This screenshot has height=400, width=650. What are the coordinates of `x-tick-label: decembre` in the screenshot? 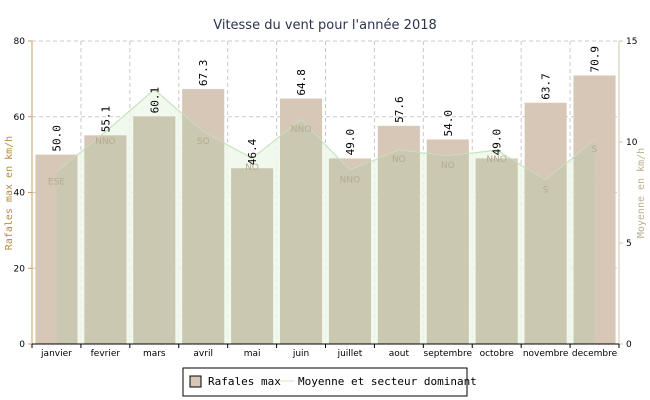 It's located at (595, 354).